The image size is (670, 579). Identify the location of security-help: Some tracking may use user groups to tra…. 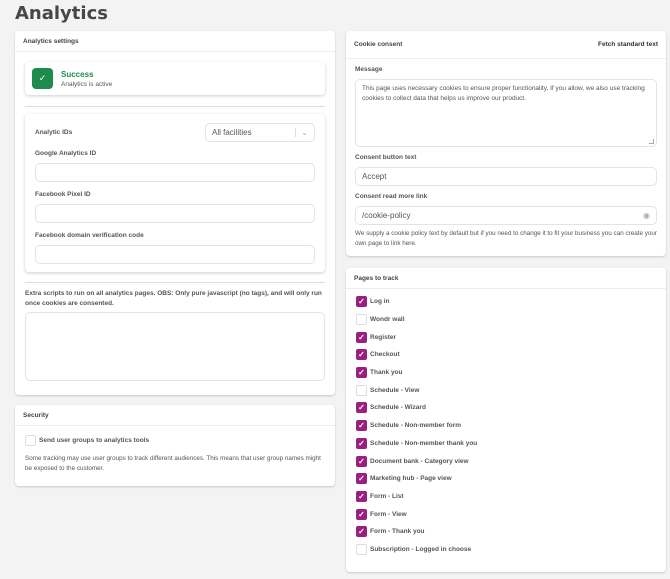
(173, 463).